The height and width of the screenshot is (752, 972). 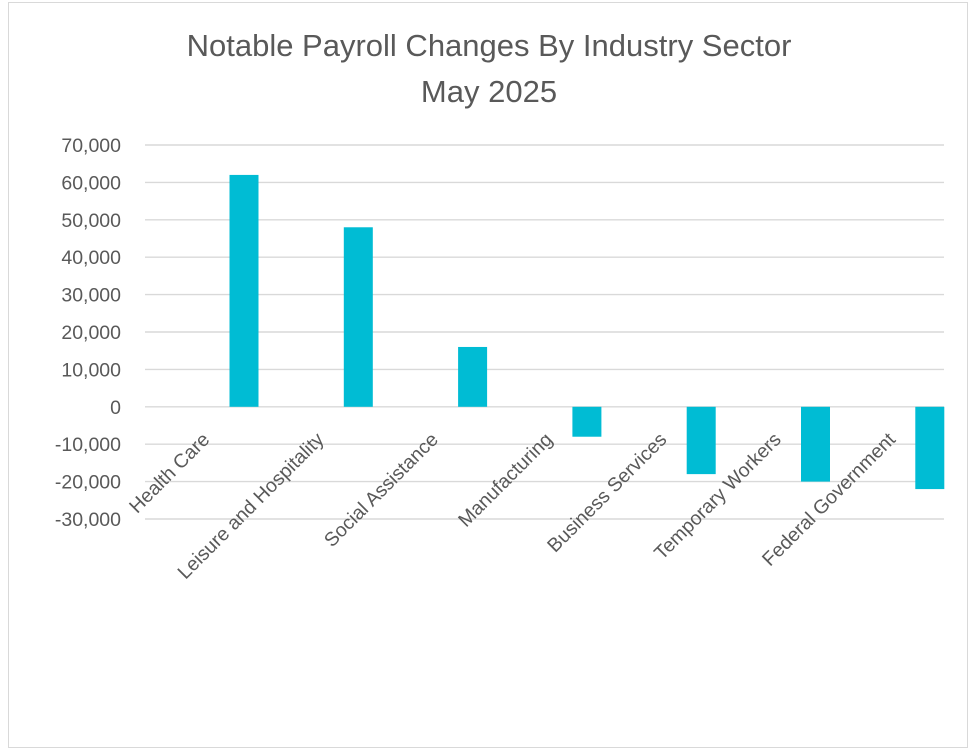 I want to click on category-label: Social Assistance, so click(x=381, y=490).